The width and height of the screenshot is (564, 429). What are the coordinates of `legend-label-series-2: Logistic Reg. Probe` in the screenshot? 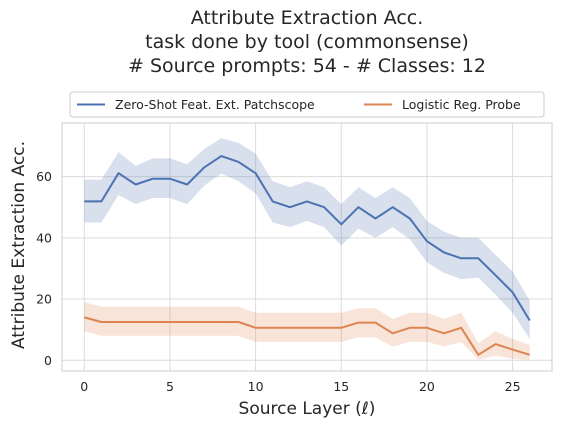 It's located at (461, 104).